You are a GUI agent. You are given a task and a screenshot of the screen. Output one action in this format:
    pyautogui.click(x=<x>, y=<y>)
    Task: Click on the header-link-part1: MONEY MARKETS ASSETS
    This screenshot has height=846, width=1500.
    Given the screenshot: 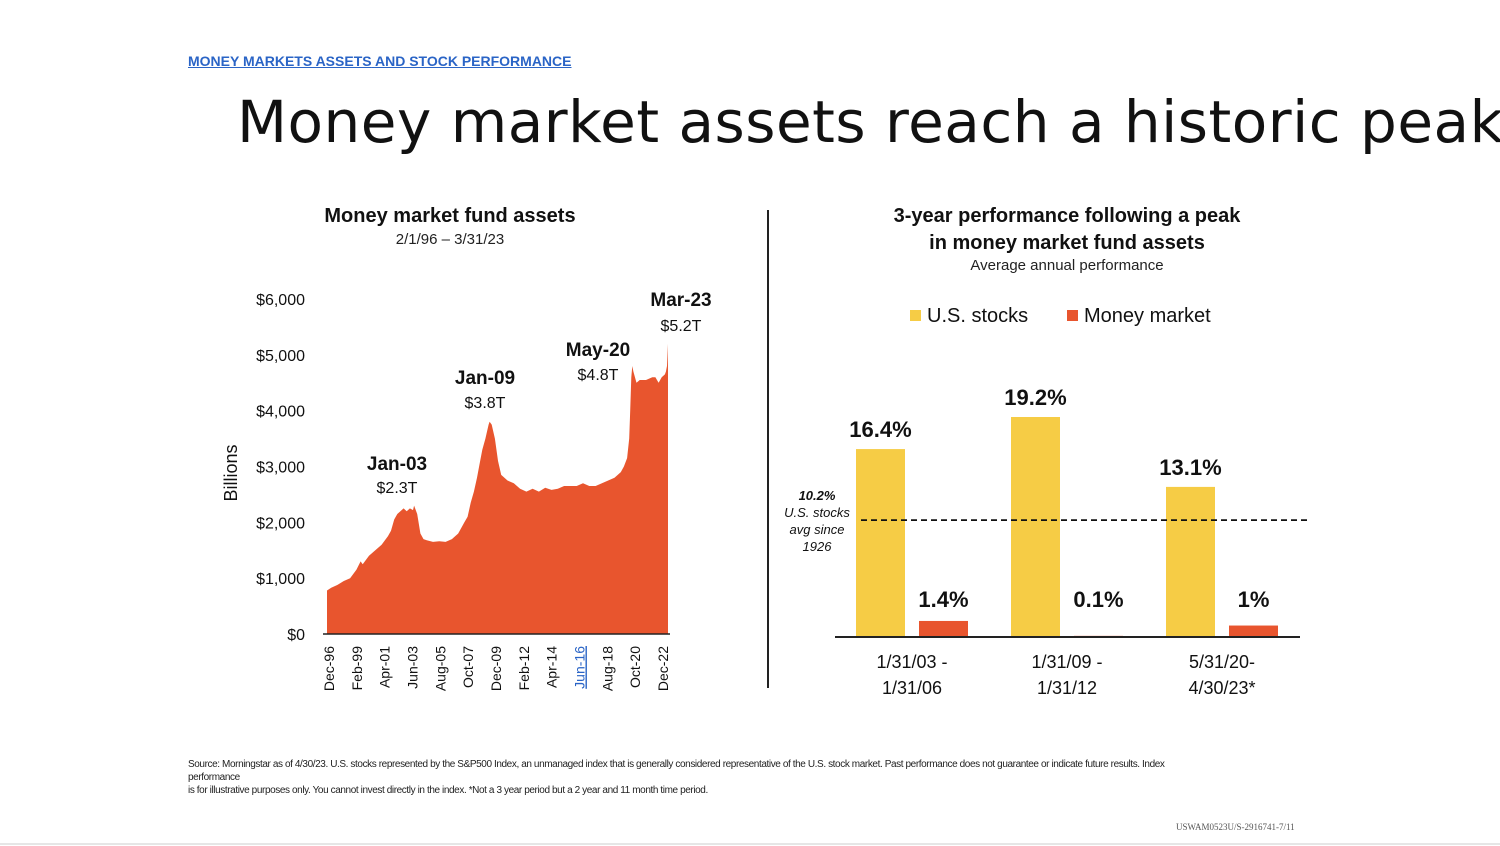 What is the action you would take?
    pyautogui.click(x=280, y=61)
    